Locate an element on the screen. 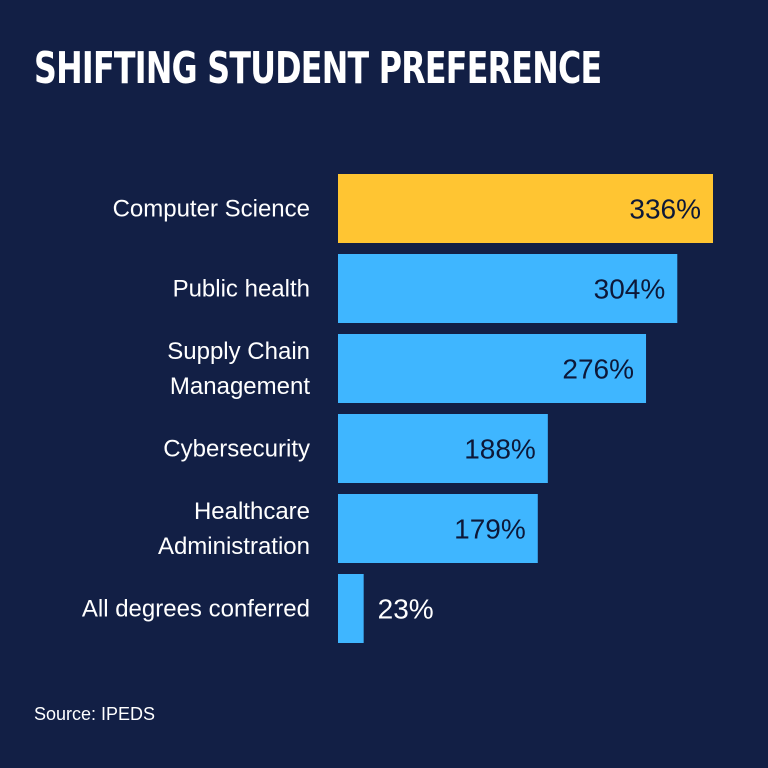 This screenshot has height=768, width=768. category-label-1: Public health is located at coordinates (241, 289).